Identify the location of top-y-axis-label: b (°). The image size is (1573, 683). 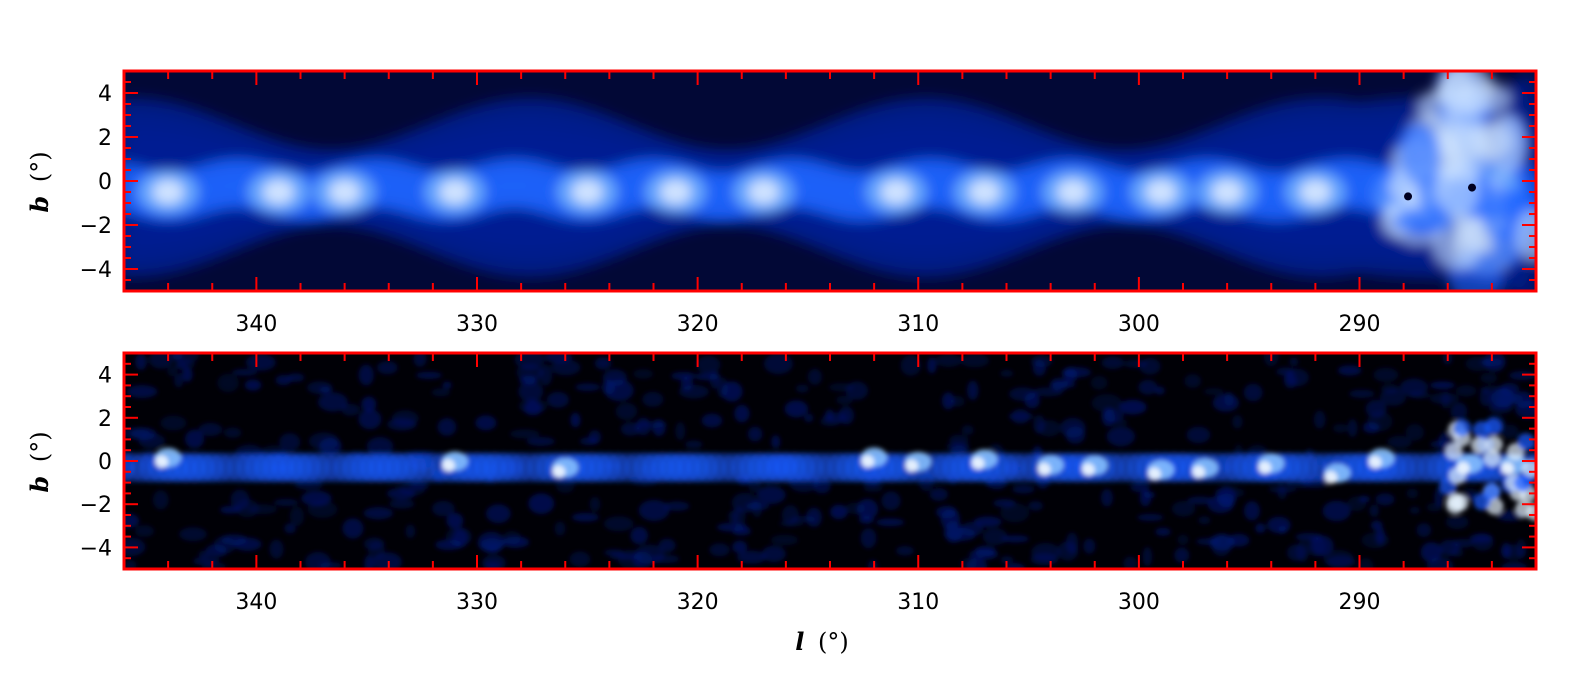
(39, 181).